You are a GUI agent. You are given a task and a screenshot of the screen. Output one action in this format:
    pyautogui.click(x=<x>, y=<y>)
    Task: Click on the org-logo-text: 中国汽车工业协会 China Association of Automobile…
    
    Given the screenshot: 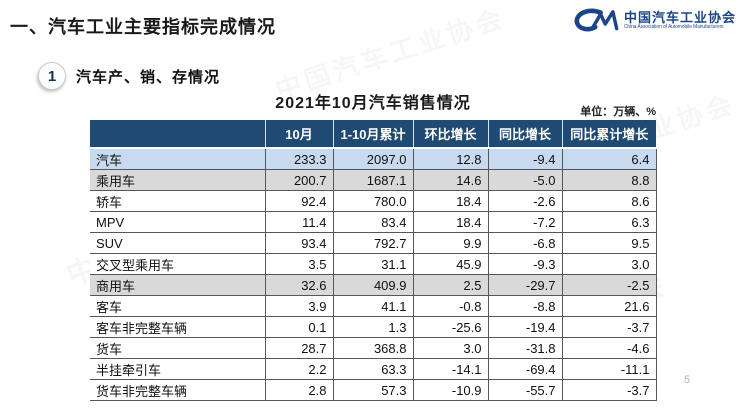 What is the action you would take?
    pyautogui.click(x=679, y=20)
    